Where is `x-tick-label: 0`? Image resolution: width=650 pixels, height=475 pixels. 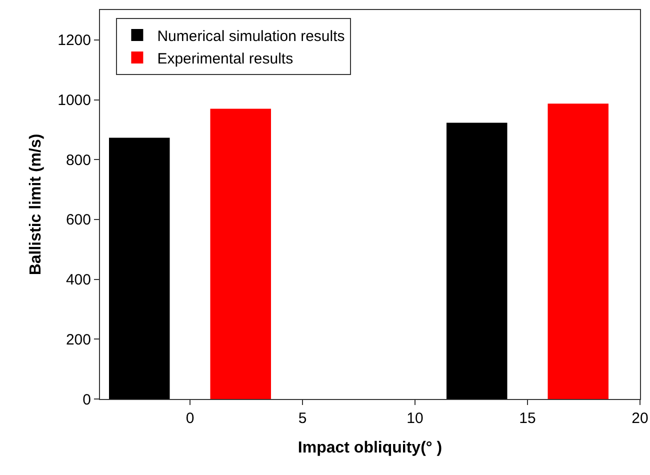 x-tick-label: 0 is located at coordinates (190, 418).